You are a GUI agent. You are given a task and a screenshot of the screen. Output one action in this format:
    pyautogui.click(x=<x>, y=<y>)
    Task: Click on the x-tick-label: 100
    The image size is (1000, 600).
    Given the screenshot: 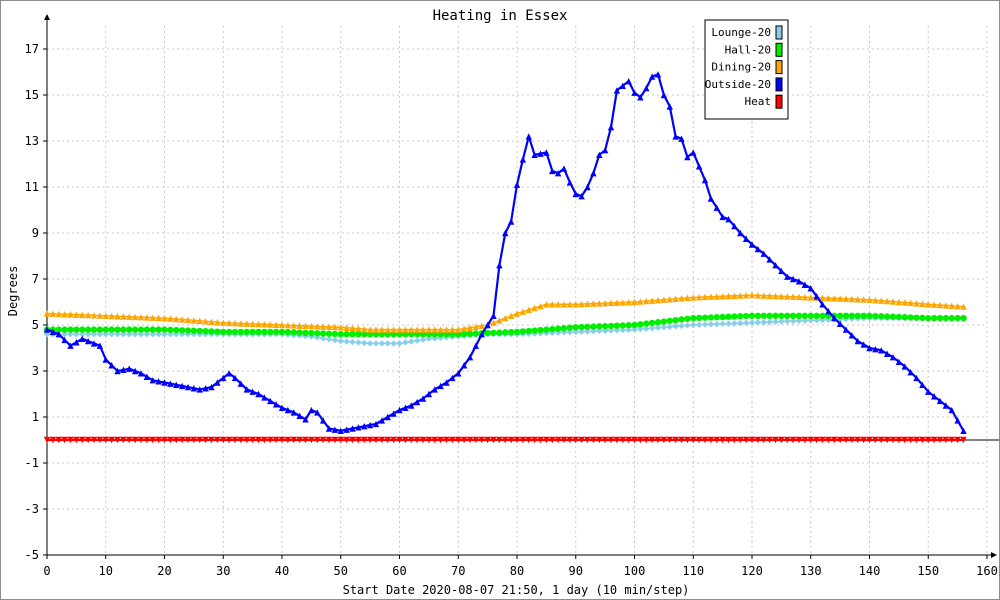 What is the action you would take?
    pyautogui.click(x=635, y=571)
    